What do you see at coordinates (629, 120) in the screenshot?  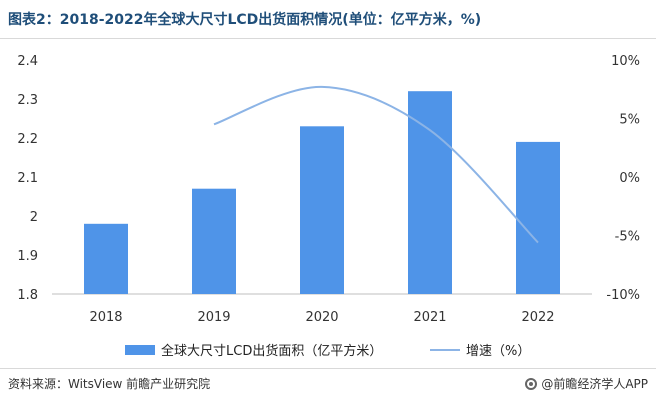 I see `y-right-tick-label: 5%` at bounding box center [629, 120].